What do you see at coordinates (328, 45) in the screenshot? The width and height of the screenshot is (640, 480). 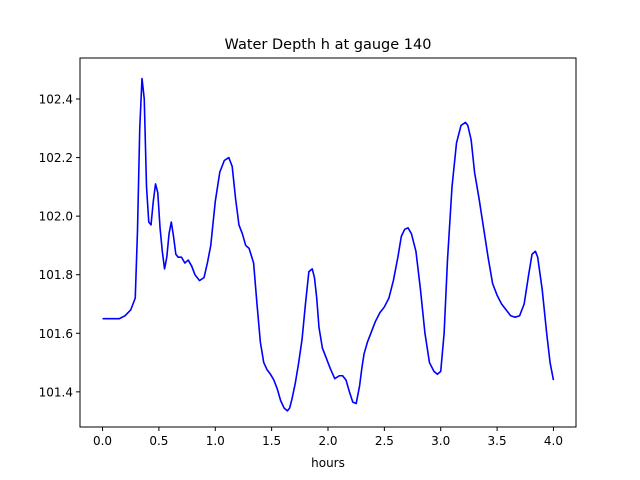 I see `chart-title: Water Depth h at gauge 140` at bounding box center [328, 45].